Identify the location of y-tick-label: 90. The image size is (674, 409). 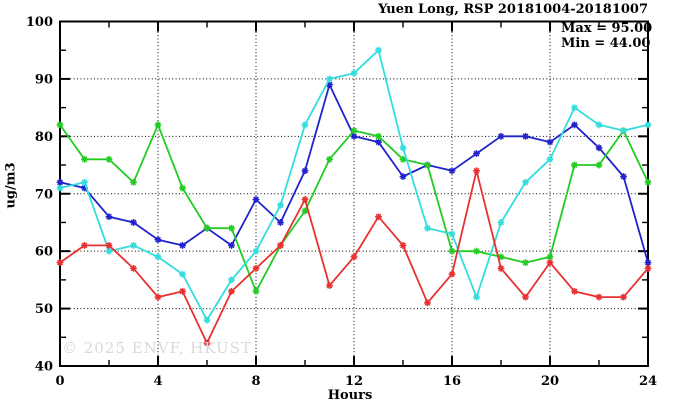
(44, 79).